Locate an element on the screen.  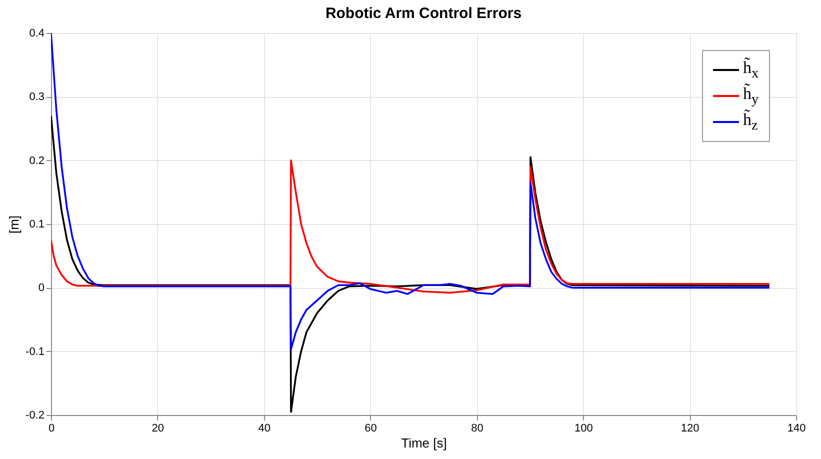
x-tick-label: 40 is located at coordinates (264, 428).